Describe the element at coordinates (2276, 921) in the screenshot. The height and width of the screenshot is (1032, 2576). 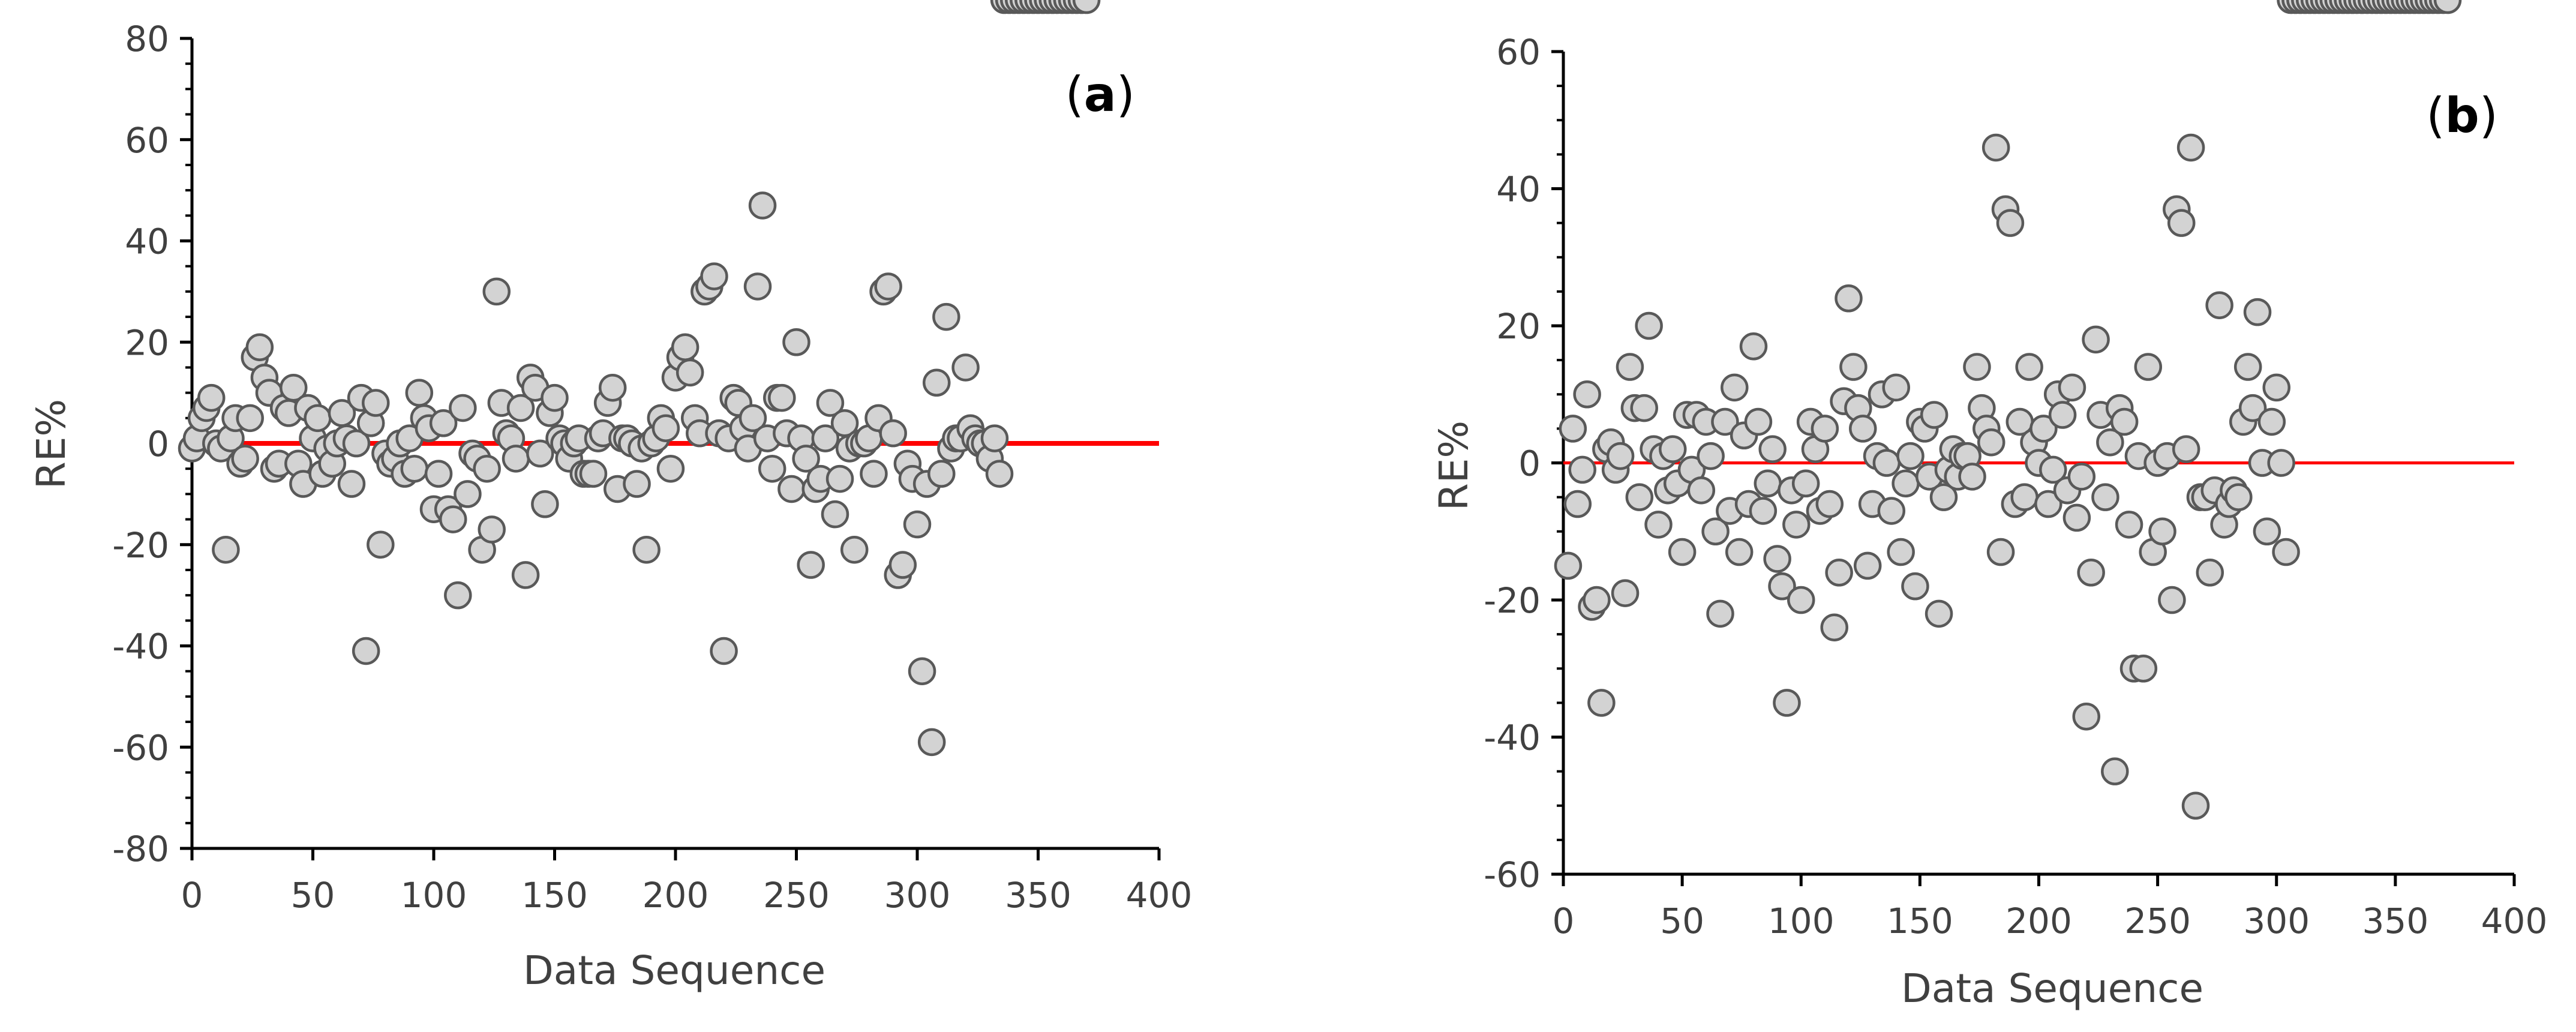
I see `x-tick-label: 300` at that location.